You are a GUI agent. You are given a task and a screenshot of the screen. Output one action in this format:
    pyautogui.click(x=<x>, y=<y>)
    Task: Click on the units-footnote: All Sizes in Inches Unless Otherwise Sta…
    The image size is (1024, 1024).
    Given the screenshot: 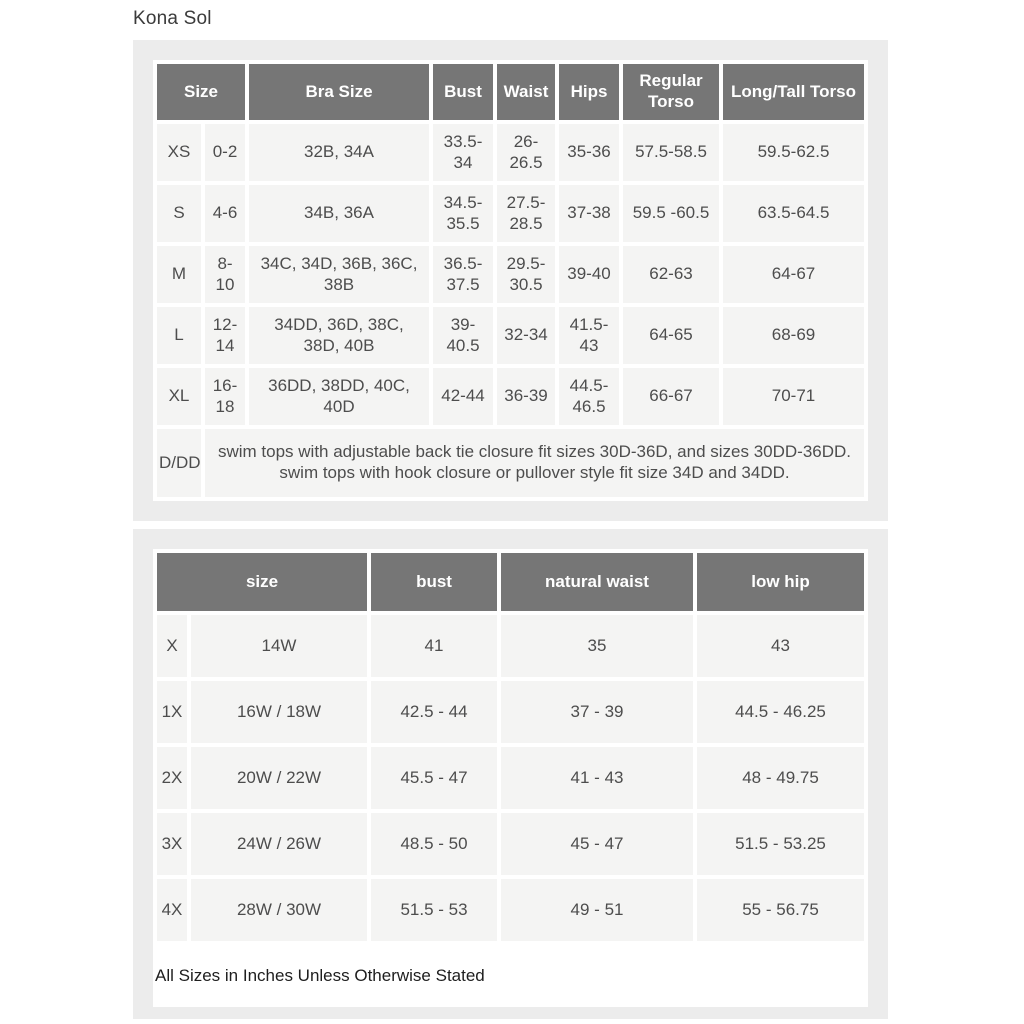 What is the action you would take?
    pyautogui.click(x=320, y=975)
    